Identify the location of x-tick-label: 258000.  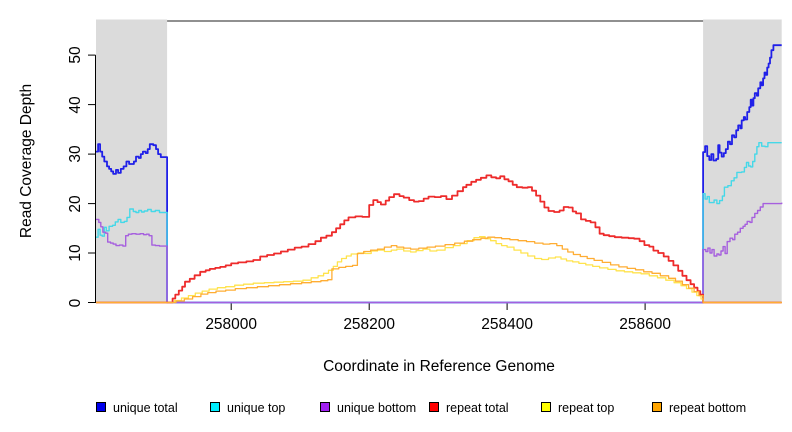
(231, 324).